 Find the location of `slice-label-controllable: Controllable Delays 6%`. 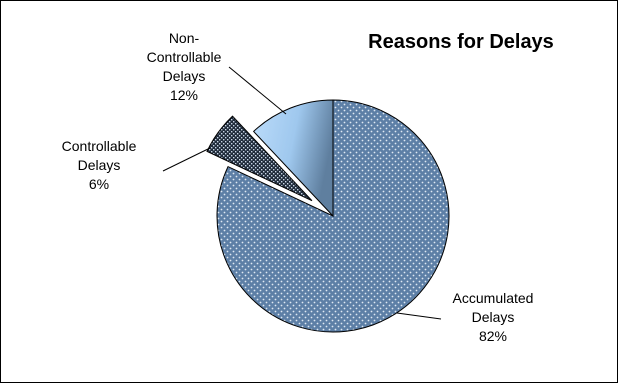

slice-label-controllable: Controllable Delays 6% is located at coordinates (99, 165).